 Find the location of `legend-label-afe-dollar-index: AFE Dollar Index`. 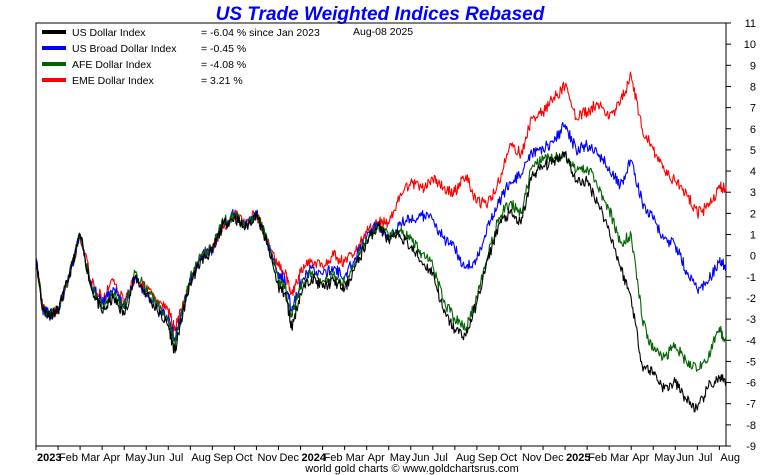

legend-label-afe-dollar-index: AFE Dollar Index is located at coordinates (112, 65).